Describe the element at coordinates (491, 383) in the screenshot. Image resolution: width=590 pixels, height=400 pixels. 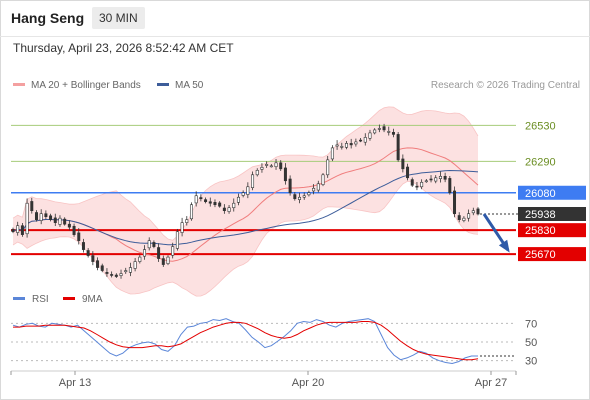
I see `x-tick-label: Apr 27` at that location.